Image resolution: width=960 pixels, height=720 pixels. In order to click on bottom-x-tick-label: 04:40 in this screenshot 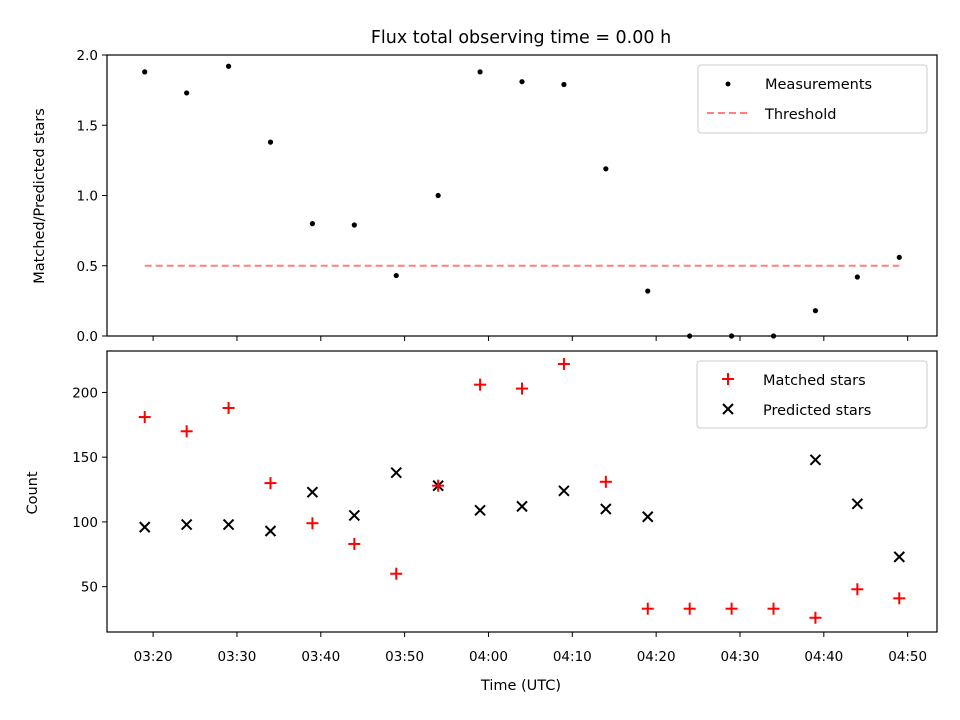, I will do `click(823, 657)`.